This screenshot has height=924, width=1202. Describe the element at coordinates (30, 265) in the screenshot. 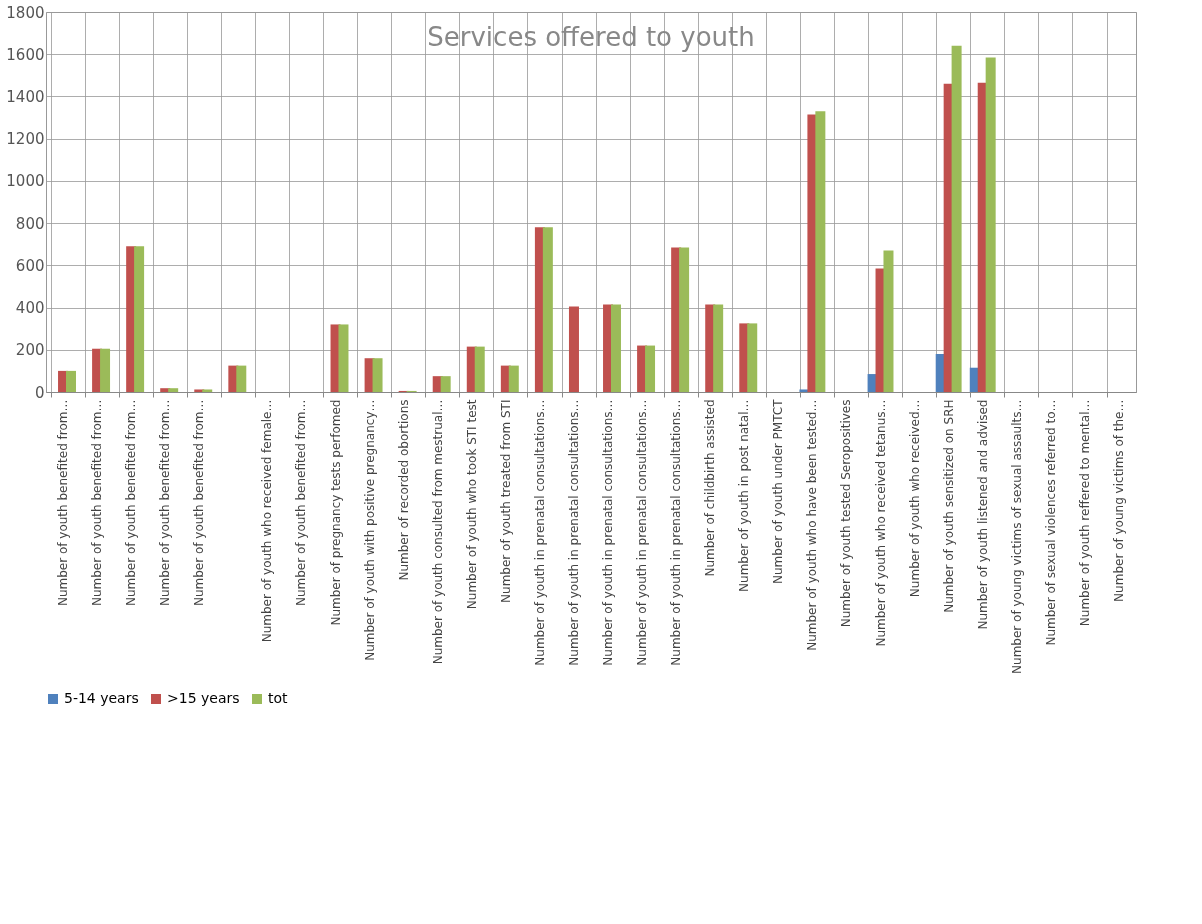

I see `y-tick-label: 600` at that location.